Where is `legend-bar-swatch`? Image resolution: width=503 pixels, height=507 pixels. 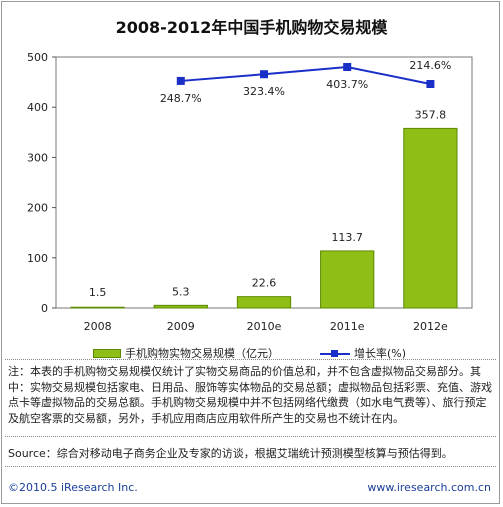
legend-bar-swatch is located at coordinates (107, 353).